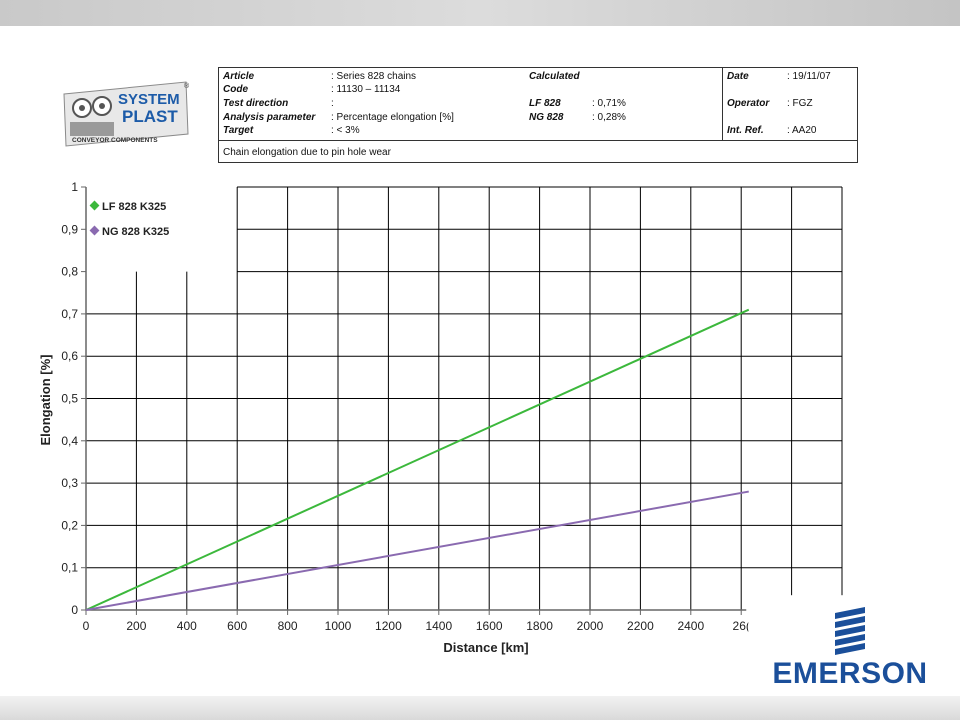 Image resolution: width=960 pixels, height=720 pixels. I want to click on article-label: Article, so click(239, 76).